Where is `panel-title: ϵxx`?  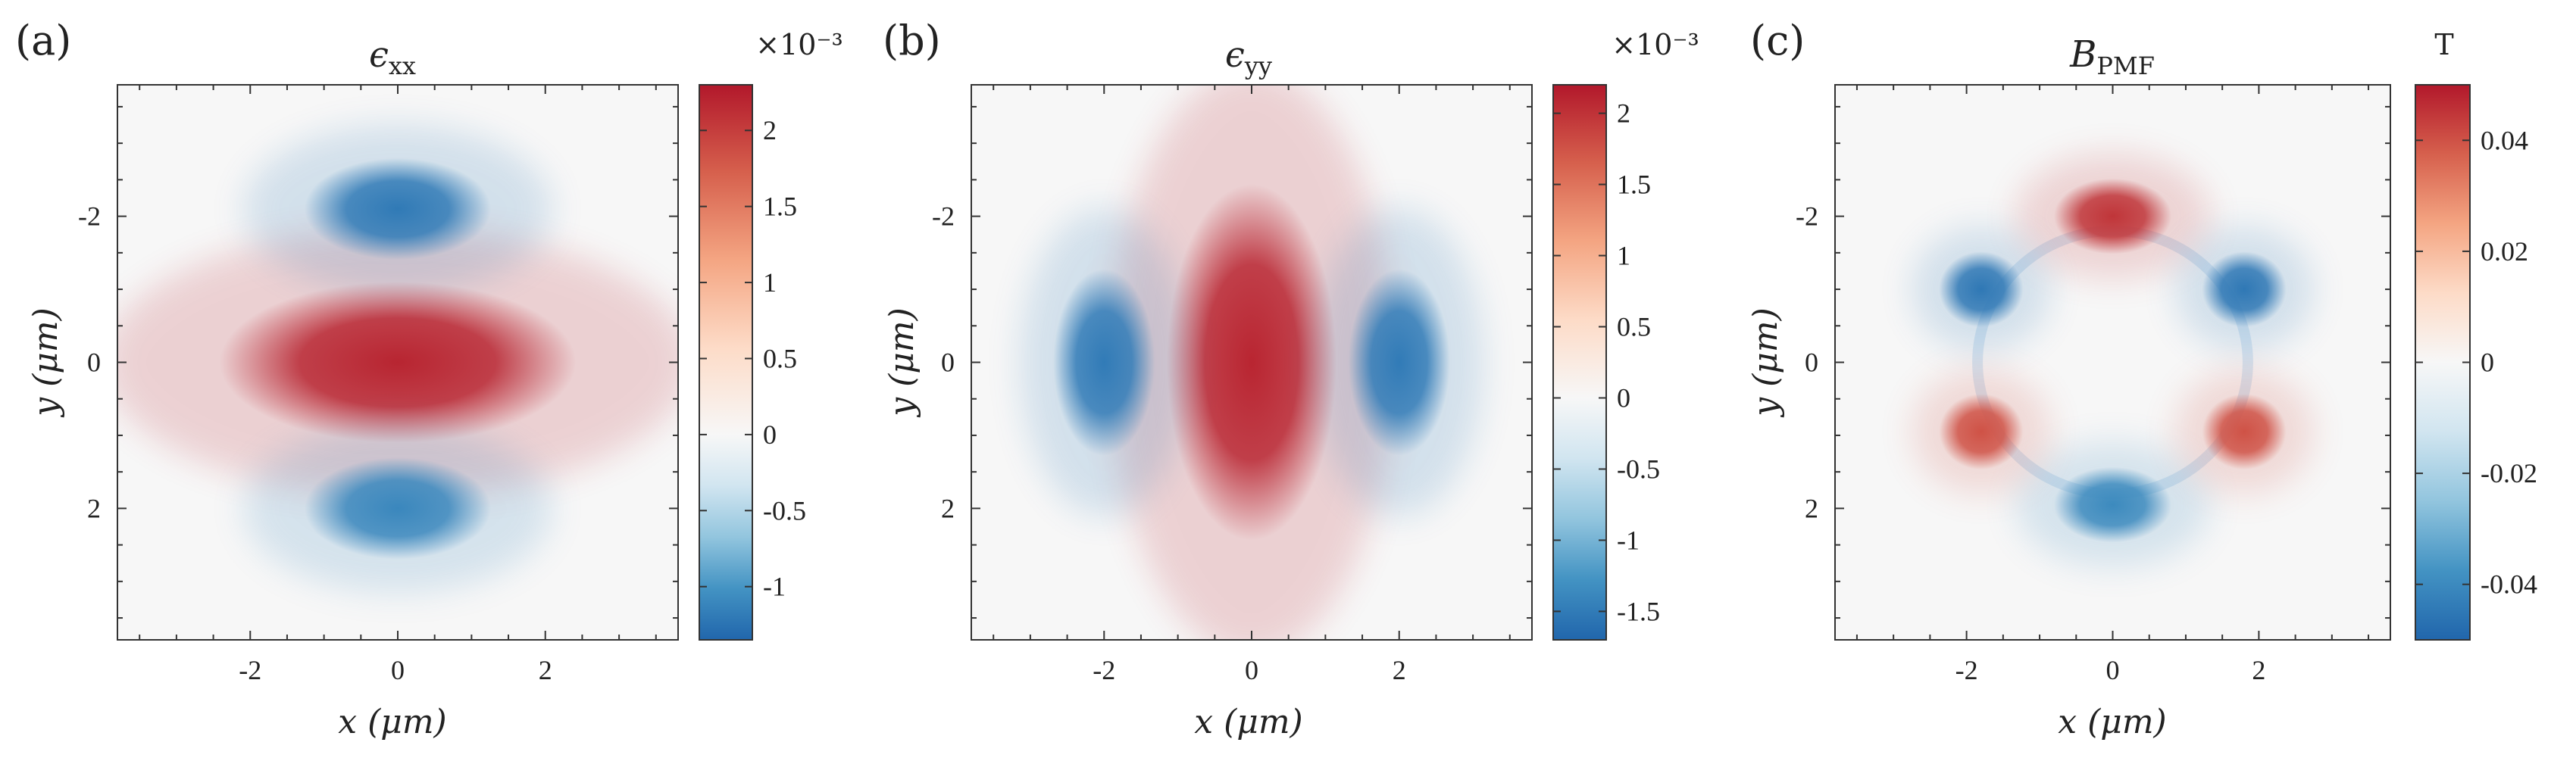
panel-title: ϵxx is located at coordinates (392, 57).